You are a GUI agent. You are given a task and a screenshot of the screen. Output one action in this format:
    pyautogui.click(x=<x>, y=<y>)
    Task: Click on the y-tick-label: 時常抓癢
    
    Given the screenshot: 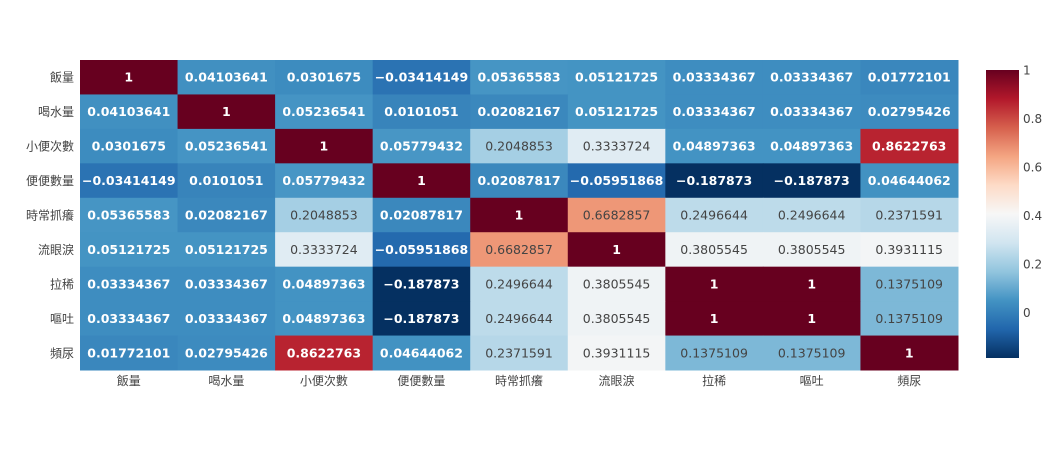 What is the action you would take?
    pyautogui.click(x=50, y=215)
    